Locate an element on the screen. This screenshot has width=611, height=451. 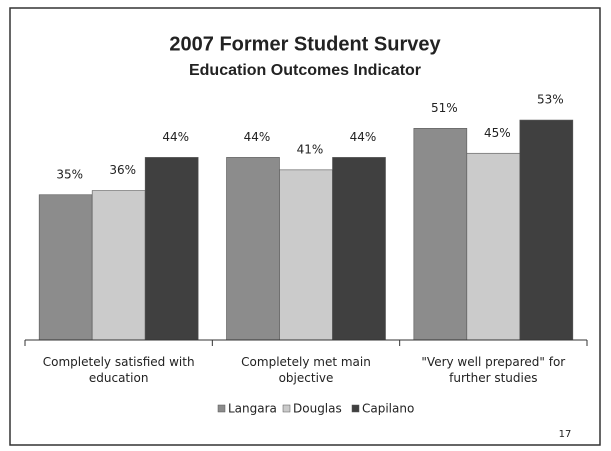
data-label: 45% is located at coordinates (497, 133).